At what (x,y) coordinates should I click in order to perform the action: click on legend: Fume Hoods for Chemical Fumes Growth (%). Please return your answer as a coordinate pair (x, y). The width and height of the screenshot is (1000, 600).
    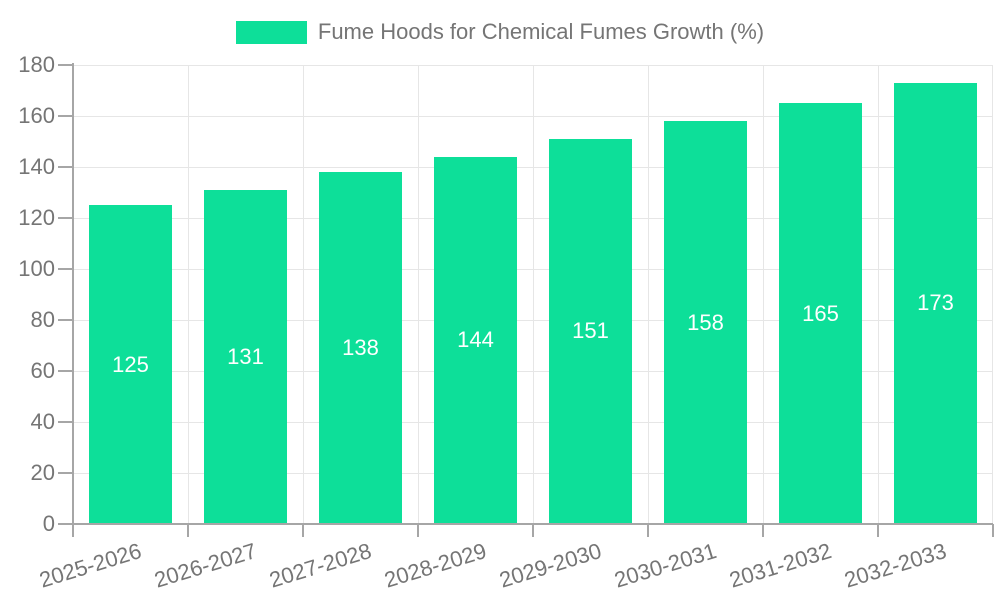
    Looking at the image, I should click on (500, 32).